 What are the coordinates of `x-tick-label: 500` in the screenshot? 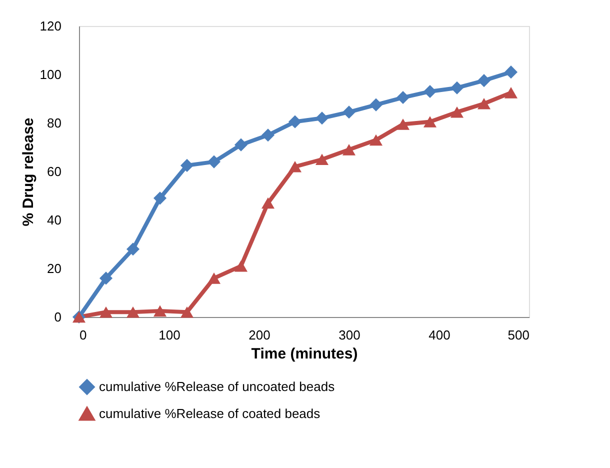 It's located at (519, 335).